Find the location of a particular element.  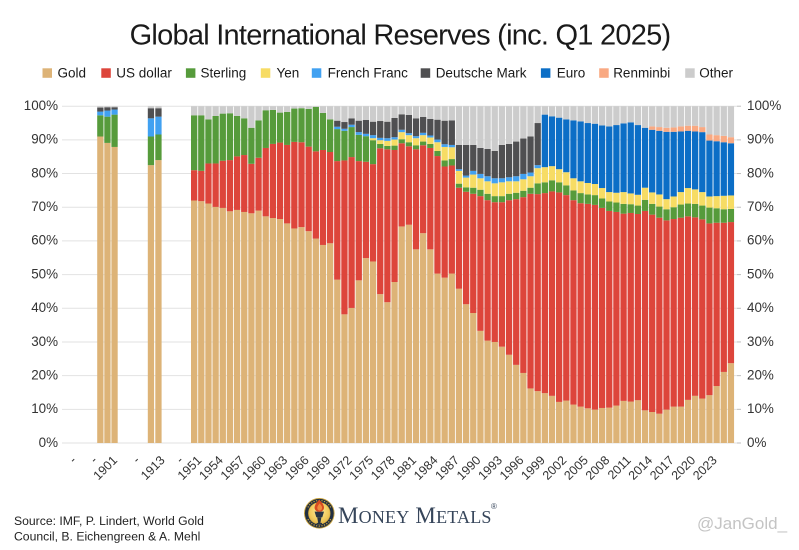

svg-text: Other is located at coordinates (716, 73).